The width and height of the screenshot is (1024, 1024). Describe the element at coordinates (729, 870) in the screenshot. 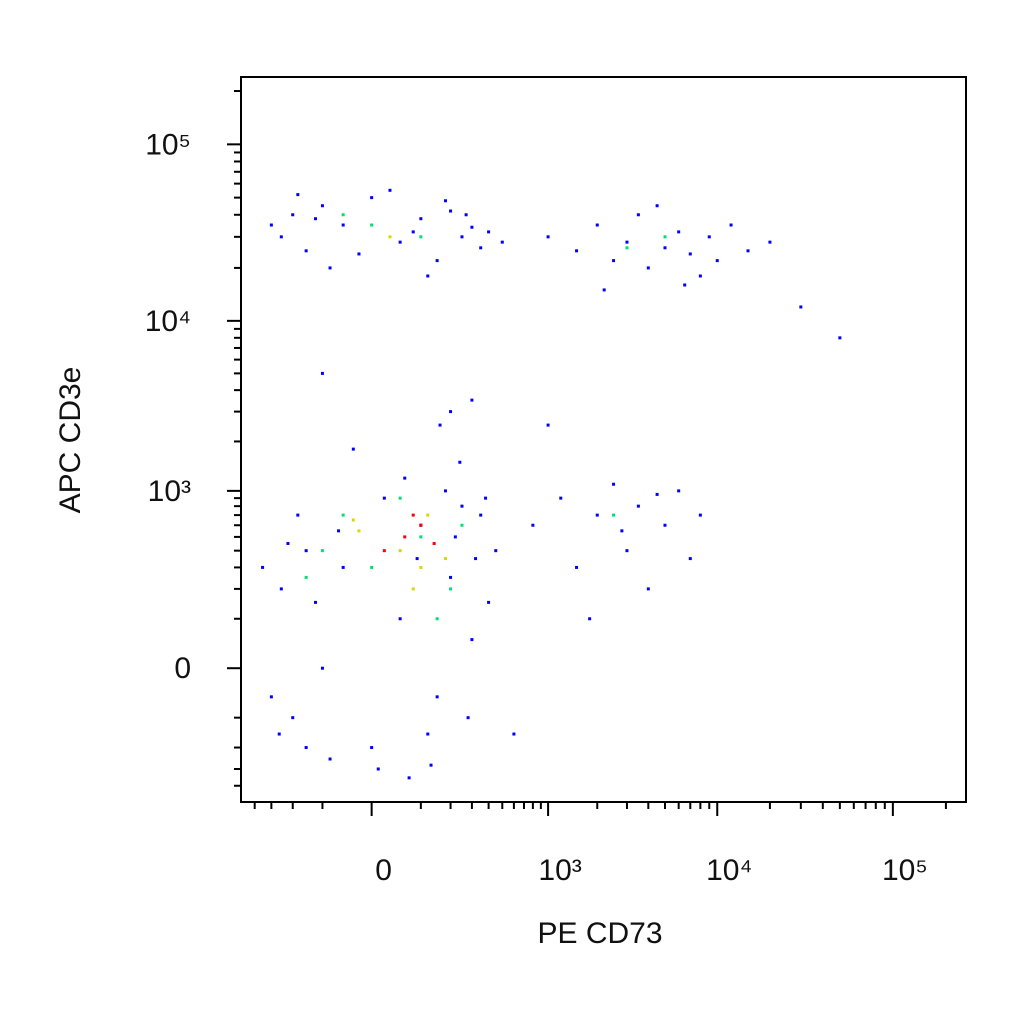

I see `x-tick-label: 10⁴` at that location.